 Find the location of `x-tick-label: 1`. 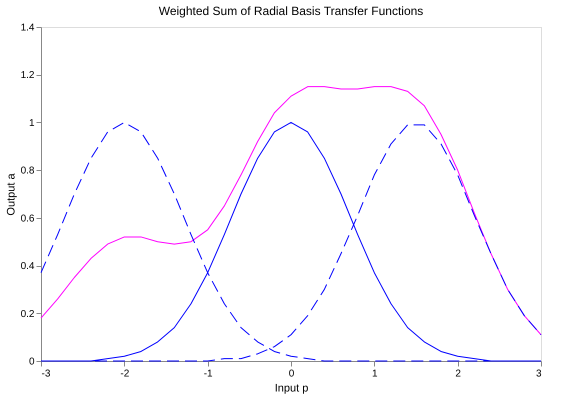

x-tick-label: 1 is located at coordinates (375, 374).